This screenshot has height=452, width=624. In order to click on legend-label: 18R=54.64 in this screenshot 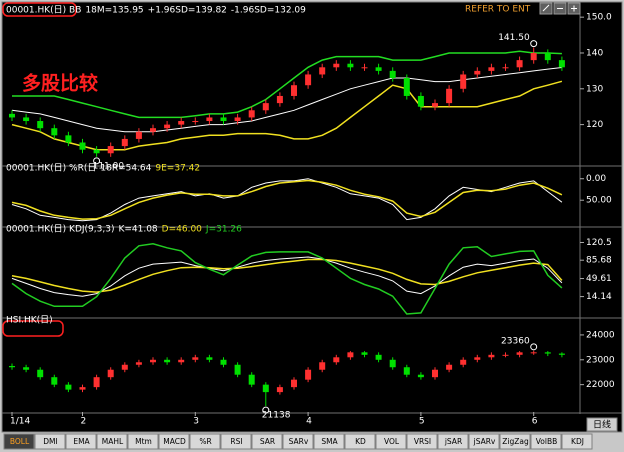, I will do `click(125, 169)`.